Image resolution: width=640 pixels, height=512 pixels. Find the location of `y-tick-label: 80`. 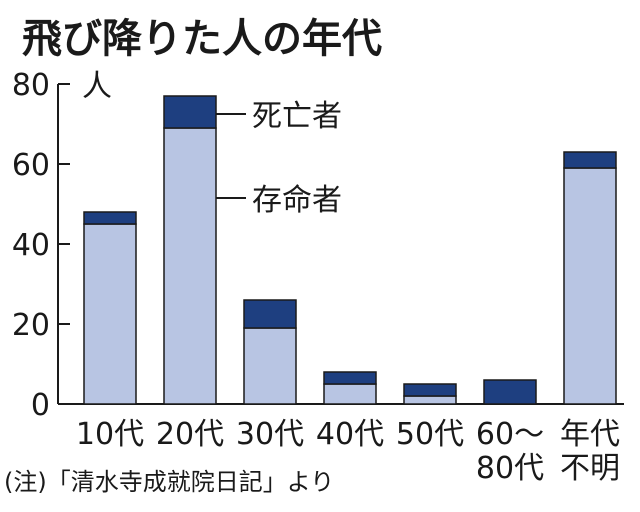

y-tick-label: 80 is located at coordinates (31, 85).